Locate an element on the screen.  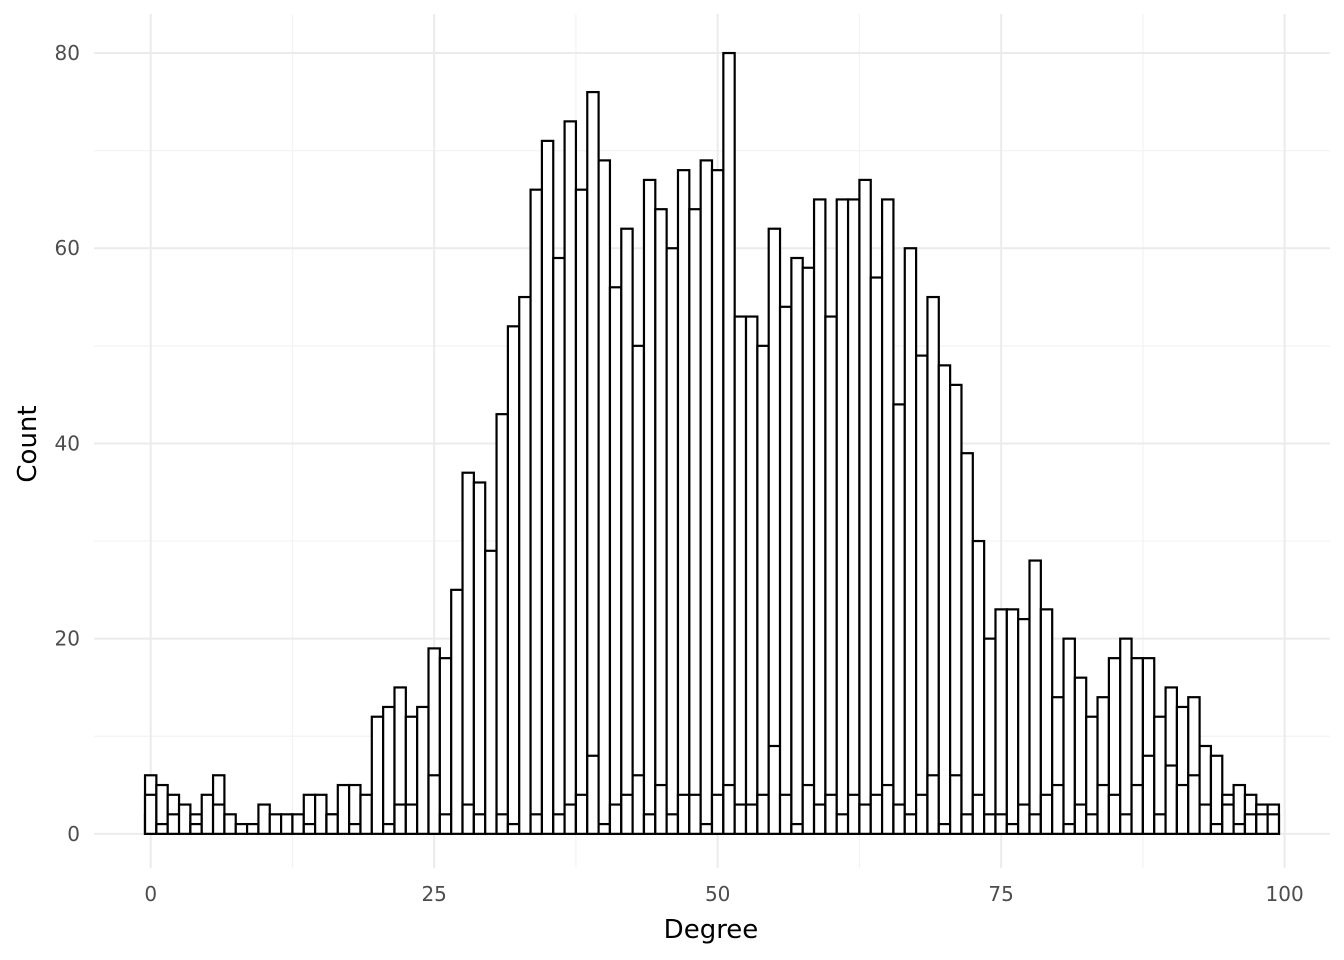
y-tick-label: 80 is located at coordinates (67, 53).